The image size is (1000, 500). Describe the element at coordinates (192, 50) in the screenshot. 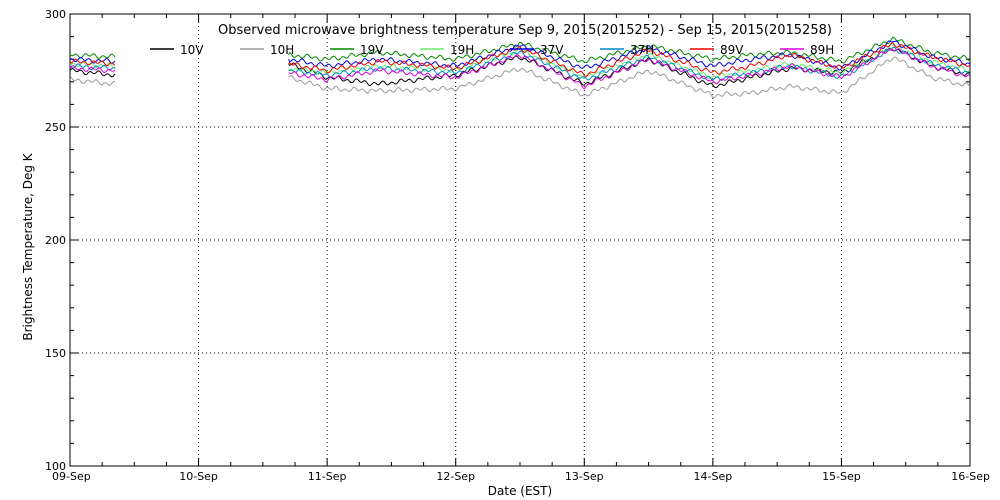

I see `legend-label-10v: 10V` at that location.